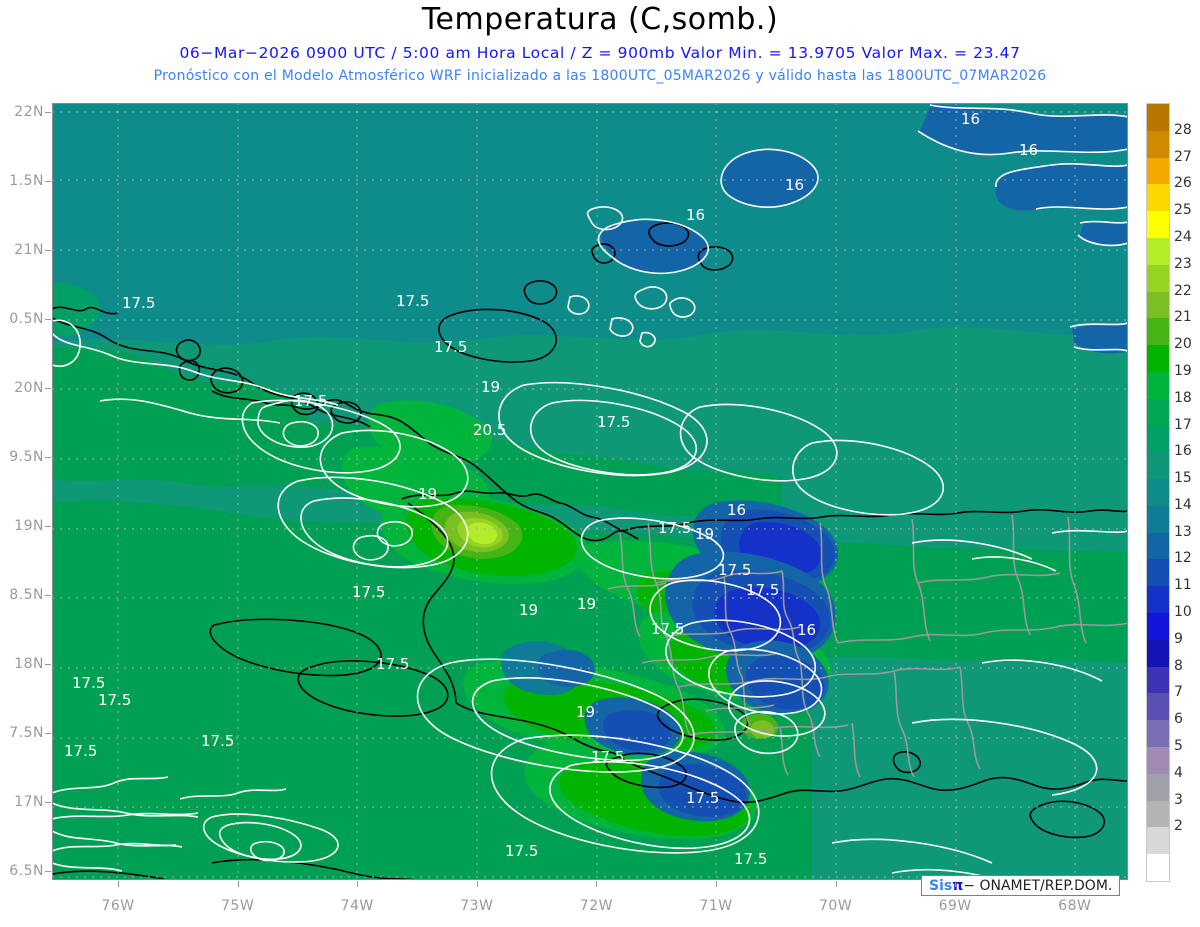 Image resolution: width=1200 pixels, height=927 pixels. What do you see at coordinates (867, 646) in the screenshot?
I see `province-boundaries` at bounding box center [867, 646].